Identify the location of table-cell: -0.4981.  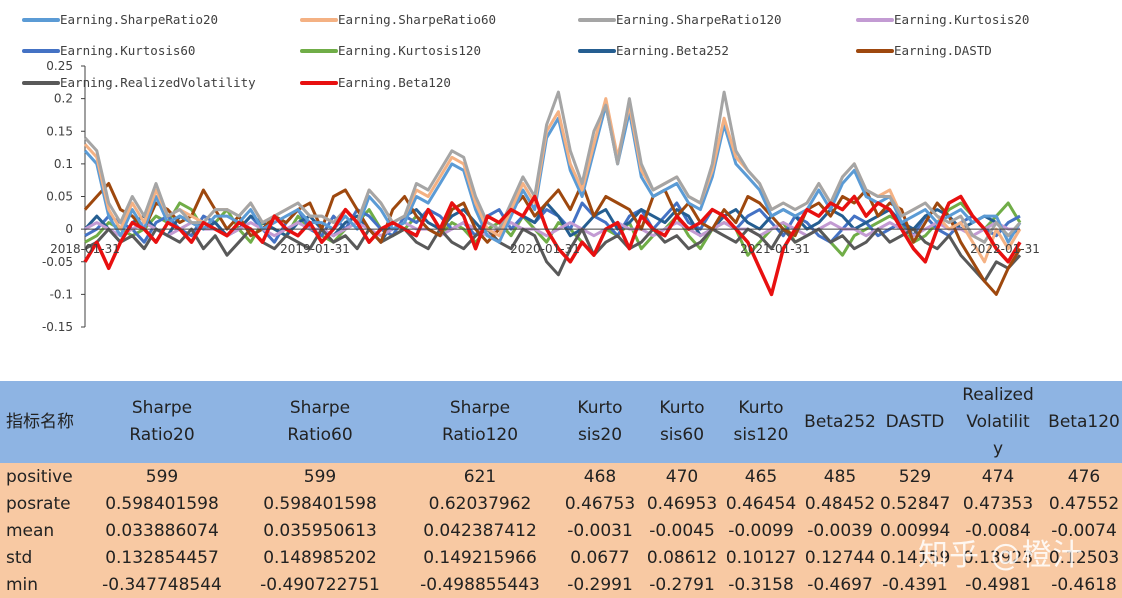
(998, 584).